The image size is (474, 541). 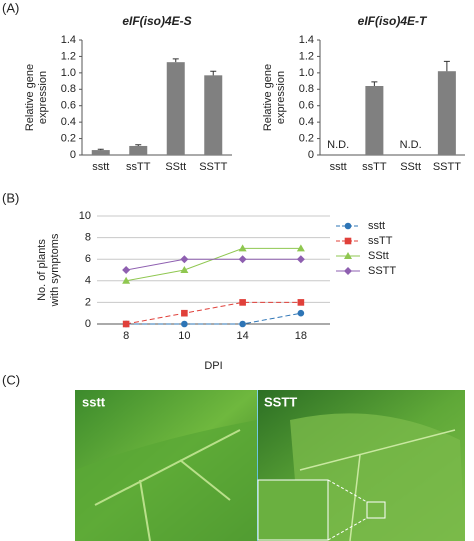 What do you see at coordinates (184, 336) in the screenshot?
I see `x-tick-label: 10` at bounding box center [184, 336].